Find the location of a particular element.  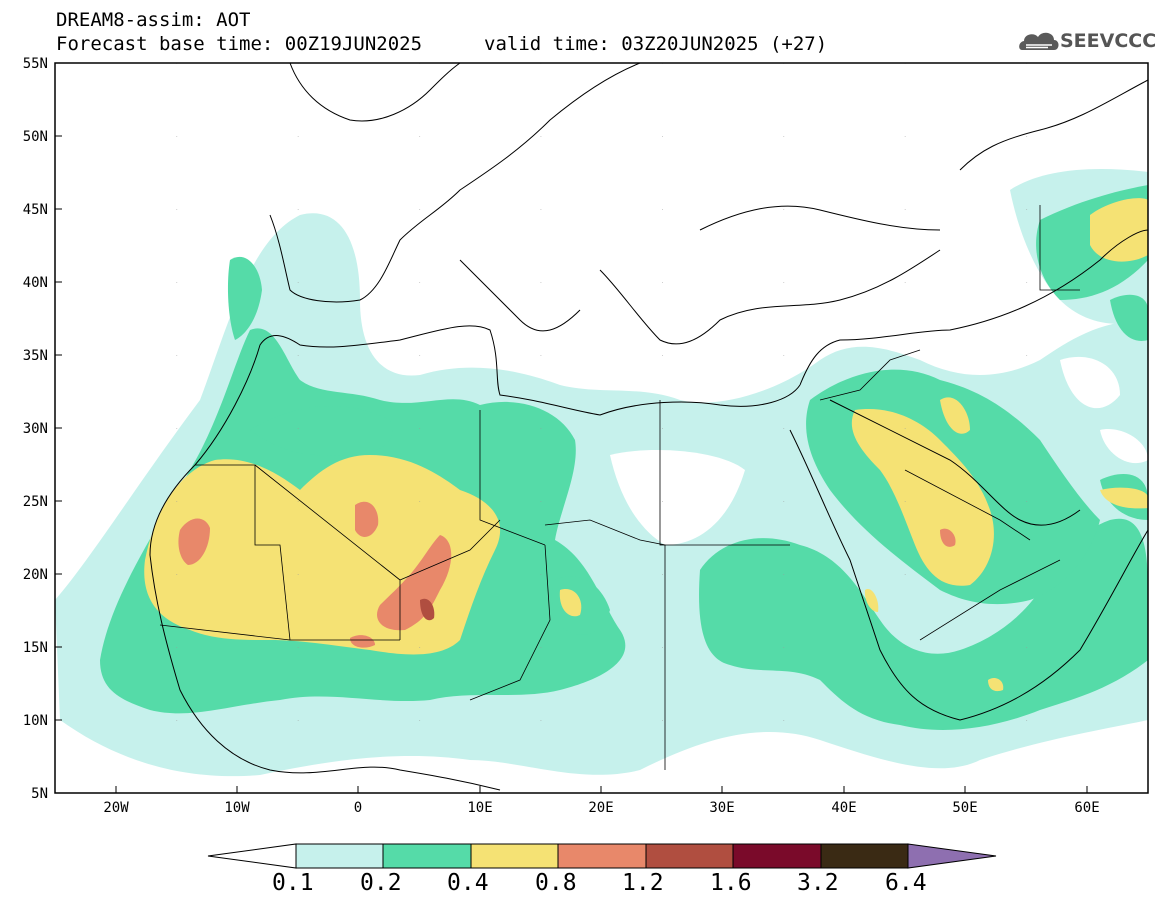

lon-label: 20W is located at coordinates (116, 808).